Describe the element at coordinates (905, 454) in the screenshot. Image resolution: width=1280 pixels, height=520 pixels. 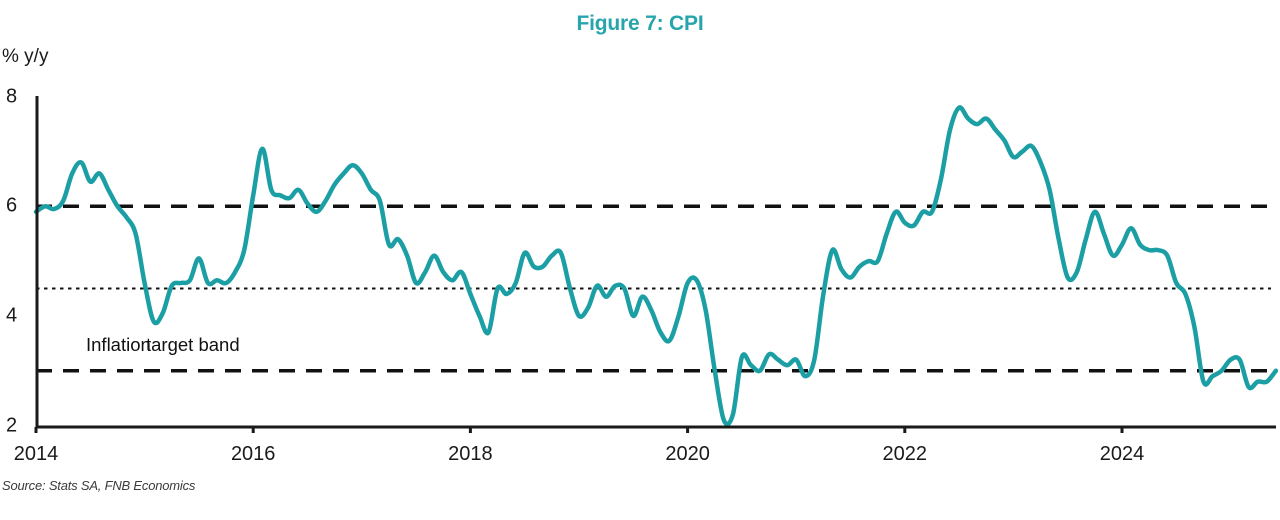
I see `x-tick-label: 2022` at that location.